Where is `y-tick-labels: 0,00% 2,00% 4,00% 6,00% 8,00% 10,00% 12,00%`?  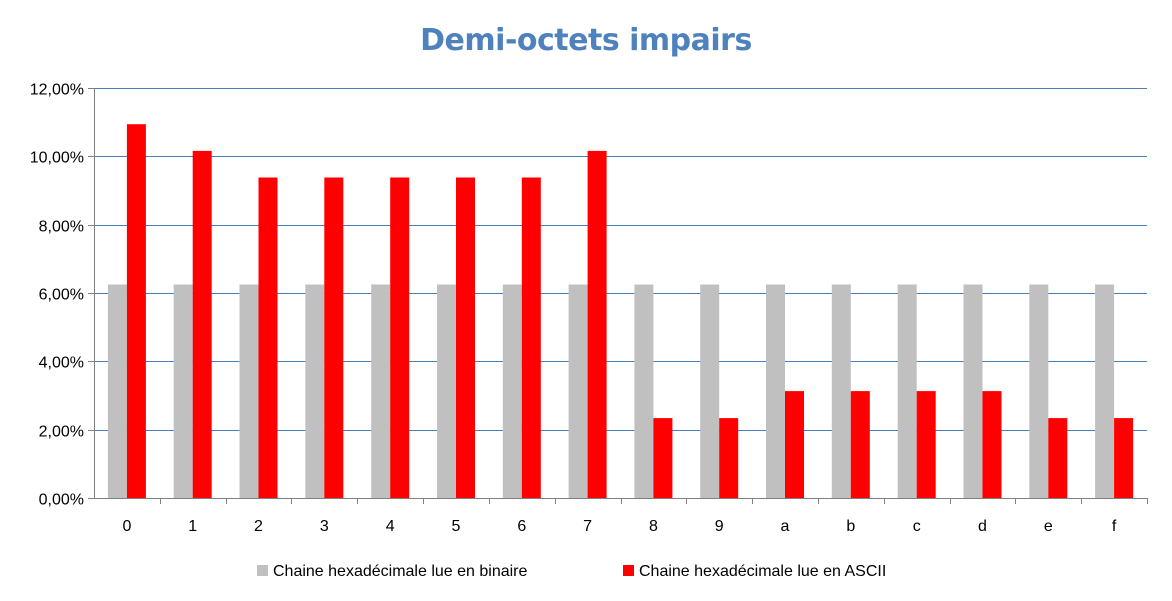
y-tick-labels: 0,00% 2,00% 4,00% 6,00% 8,00% 10,00% 12,00% is located at coordinates (57, 295).